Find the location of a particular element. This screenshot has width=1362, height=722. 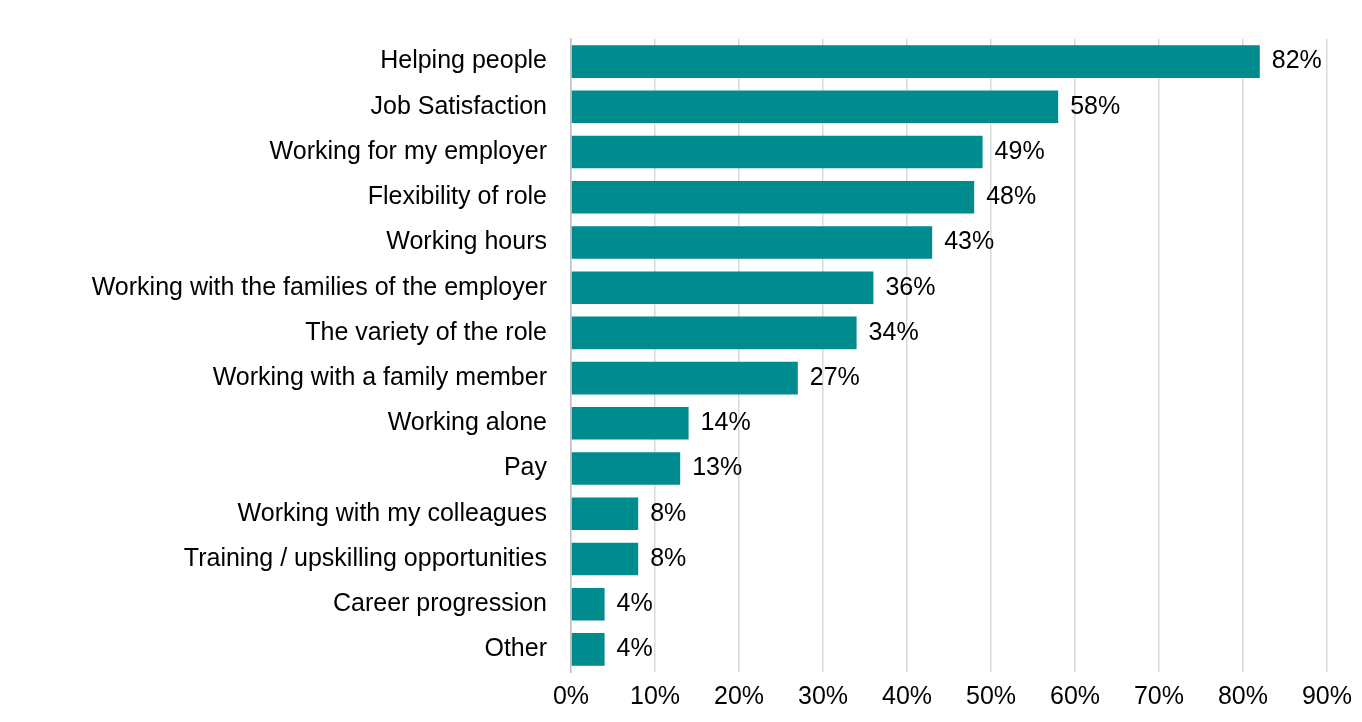

y-tick-label: Pay is located at coordinates (525, 466).